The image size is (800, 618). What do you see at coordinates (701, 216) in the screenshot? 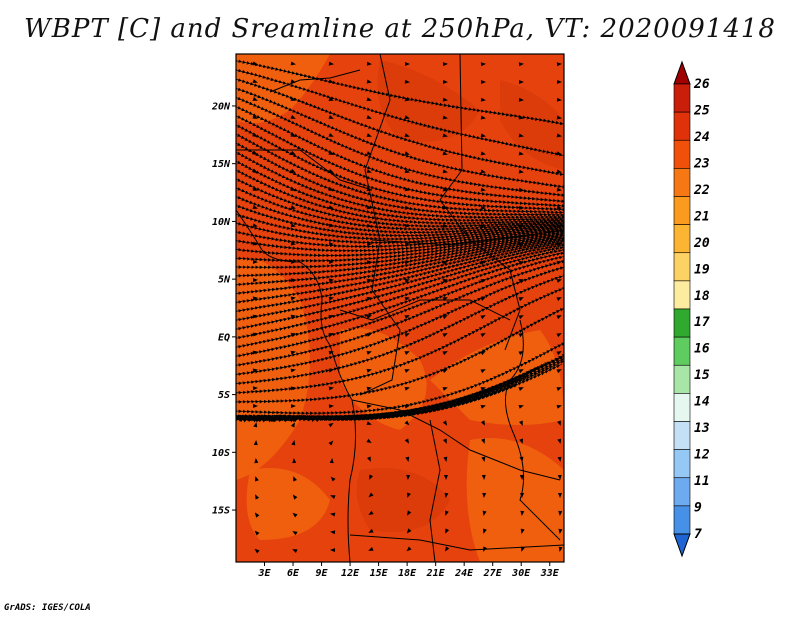
I see `colorbar-label-21: 21` at bounding box center [701, 216].